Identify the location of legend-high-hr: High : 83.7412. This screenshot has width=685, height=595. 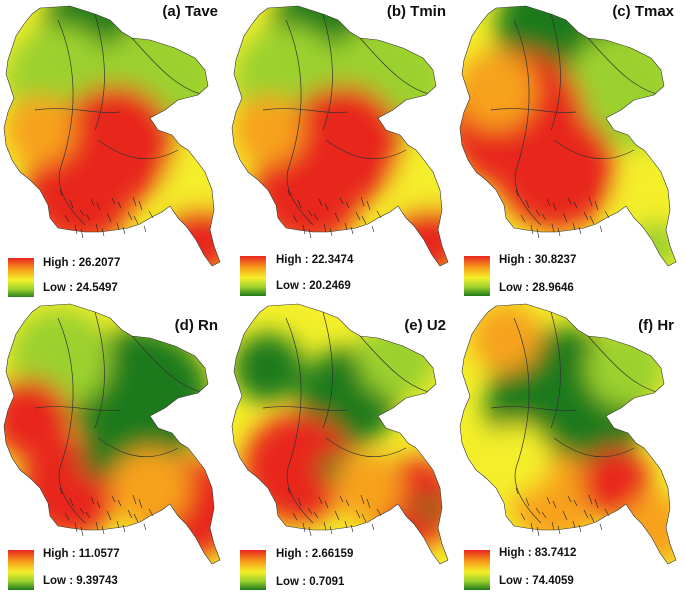
(538, 553).